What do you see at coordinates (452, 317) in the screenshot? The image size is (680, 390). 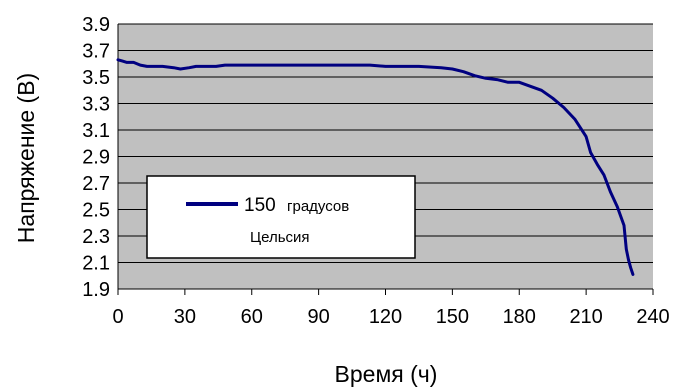 I see `x-tick-label: 150` at bounding box center [452, 317].